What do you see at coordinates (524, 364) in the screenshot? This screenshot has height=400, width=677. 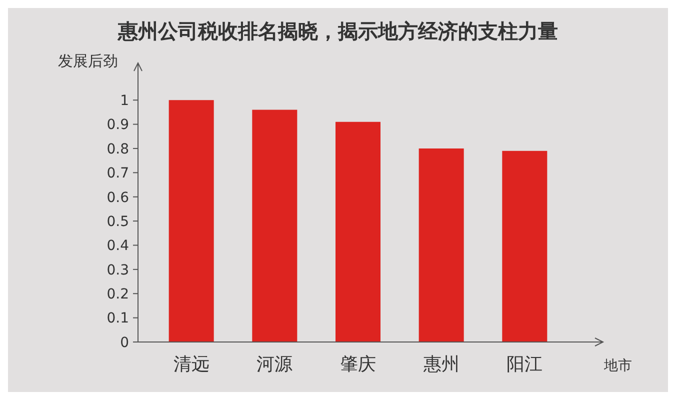 I see `x-tick-label: 阳江` at bounding box center [524, 364].